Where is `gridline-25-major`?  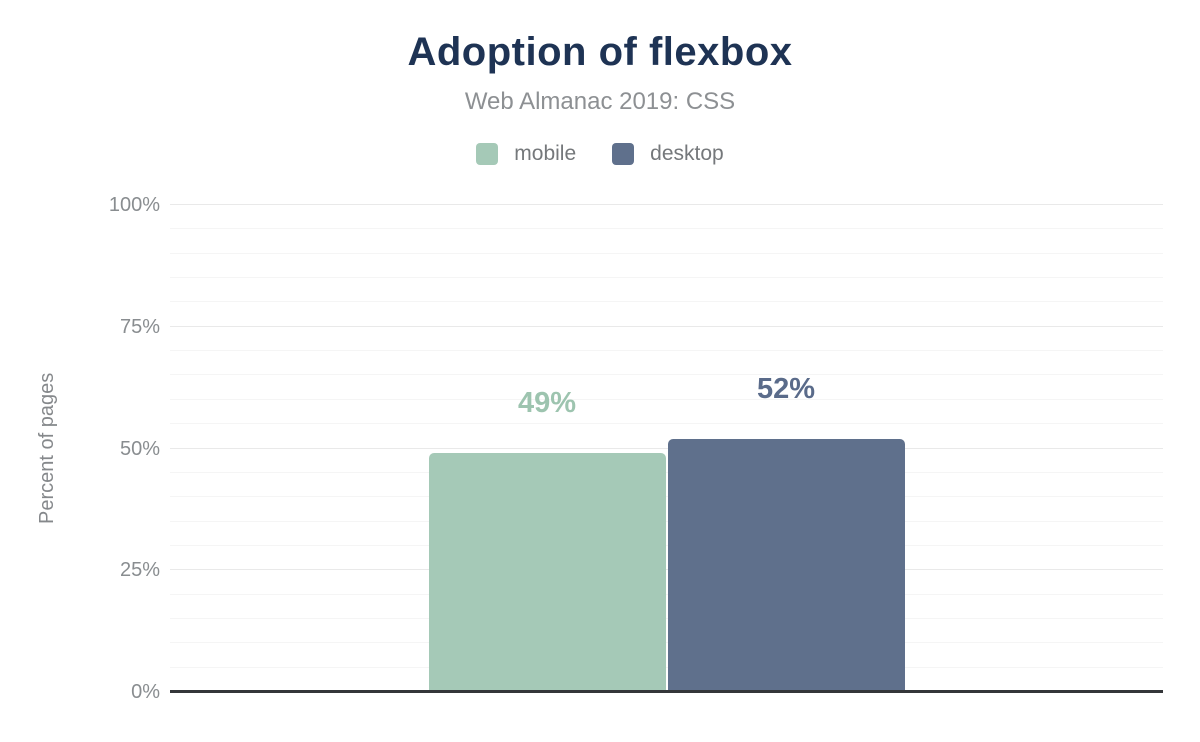
gridline-25-major is located at coordinates (666, 570).